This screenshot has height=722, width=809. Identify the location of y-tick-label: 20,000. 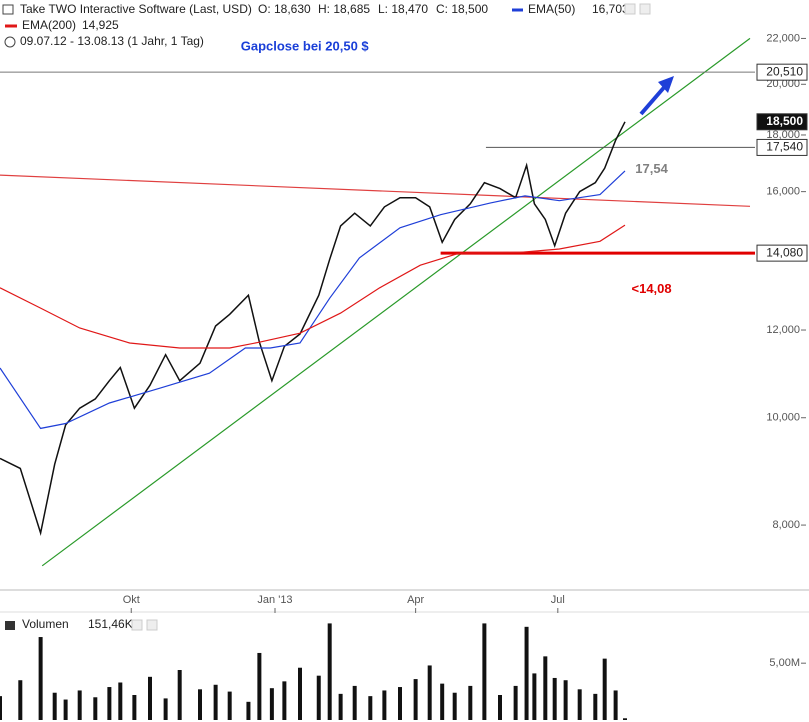
(783, 84).